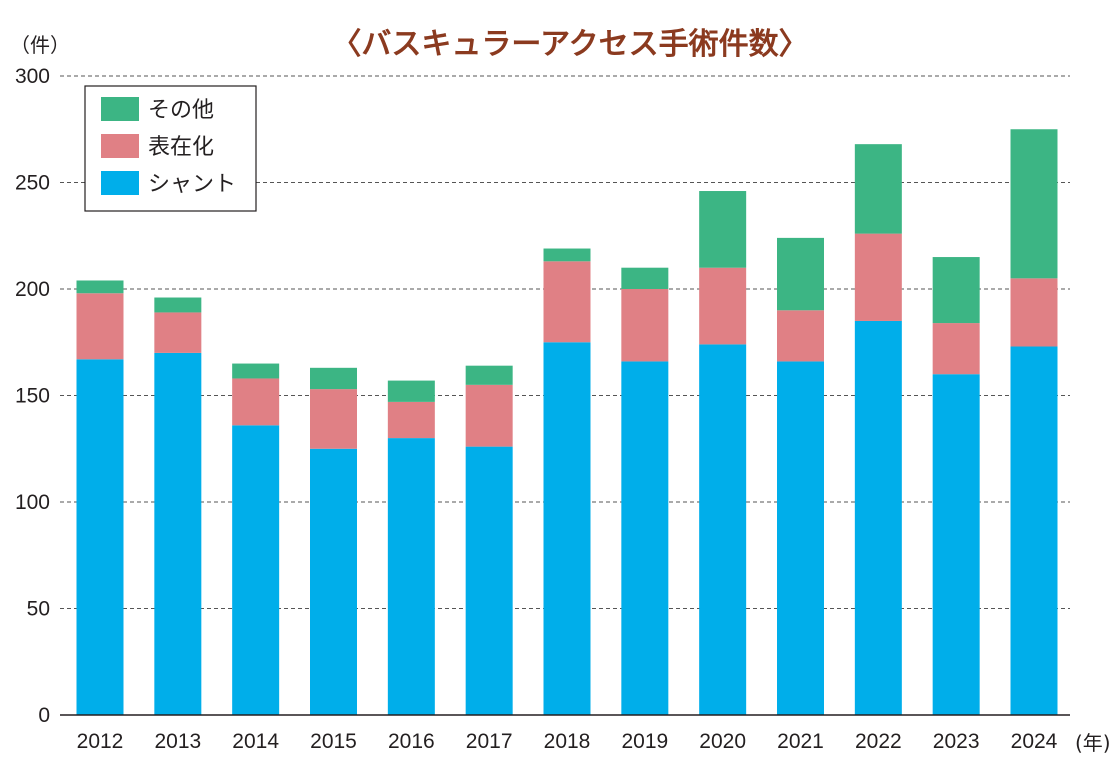  Describe the element at coordinates (32, 502) in the screenshot. I see `y-tick-label: 100` at that location.